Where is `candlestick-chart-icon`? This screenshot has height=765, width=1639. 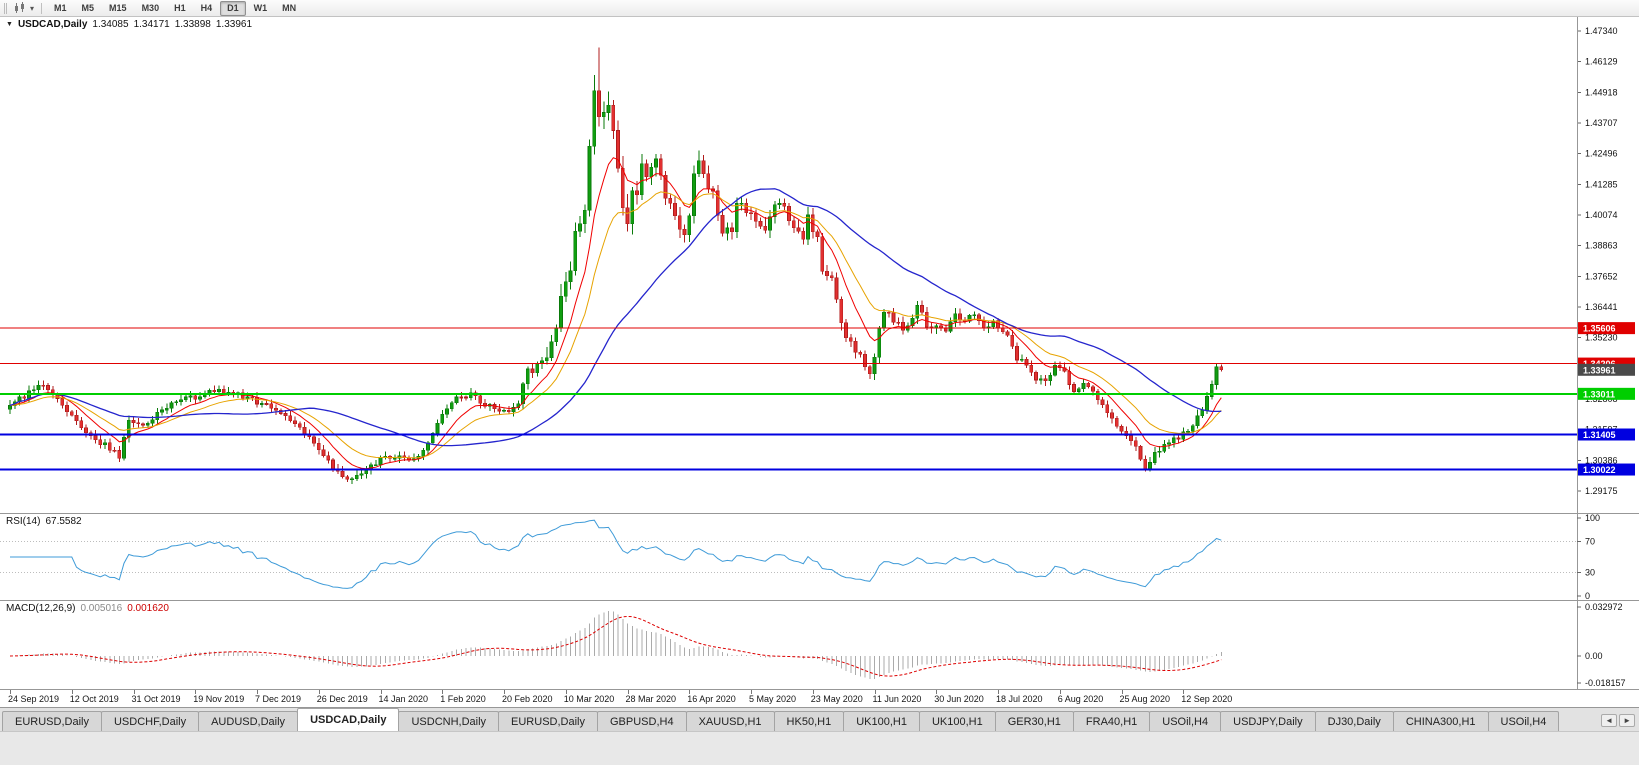
candlestick-chart-icon is located at coordinates (19, 8).